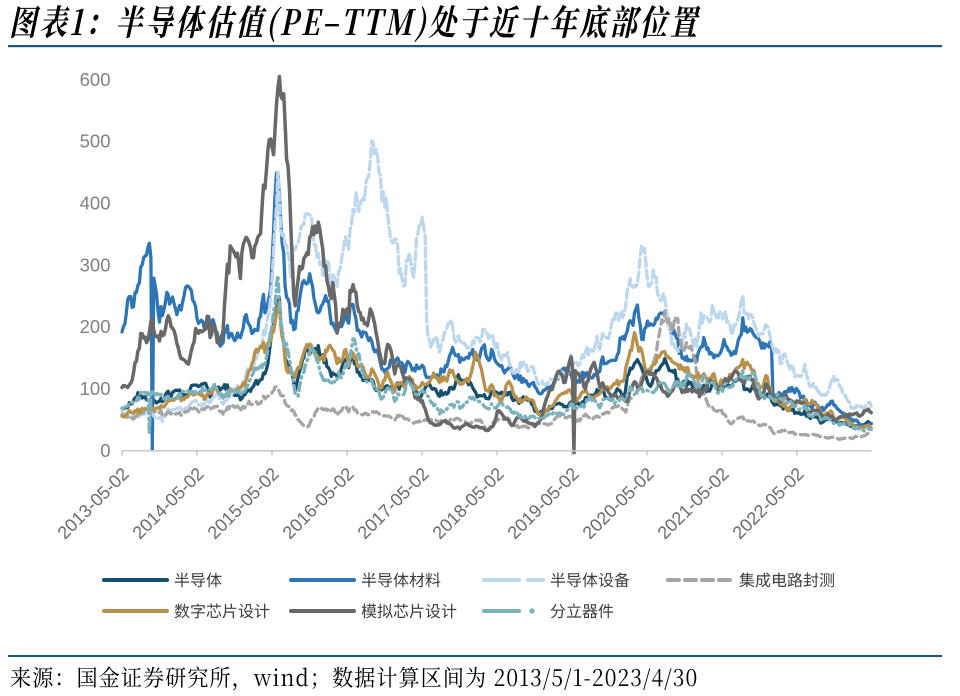 The height and width of the screenshot is (696, 960). I want to click on svg-text: 200, so click(95, 326).